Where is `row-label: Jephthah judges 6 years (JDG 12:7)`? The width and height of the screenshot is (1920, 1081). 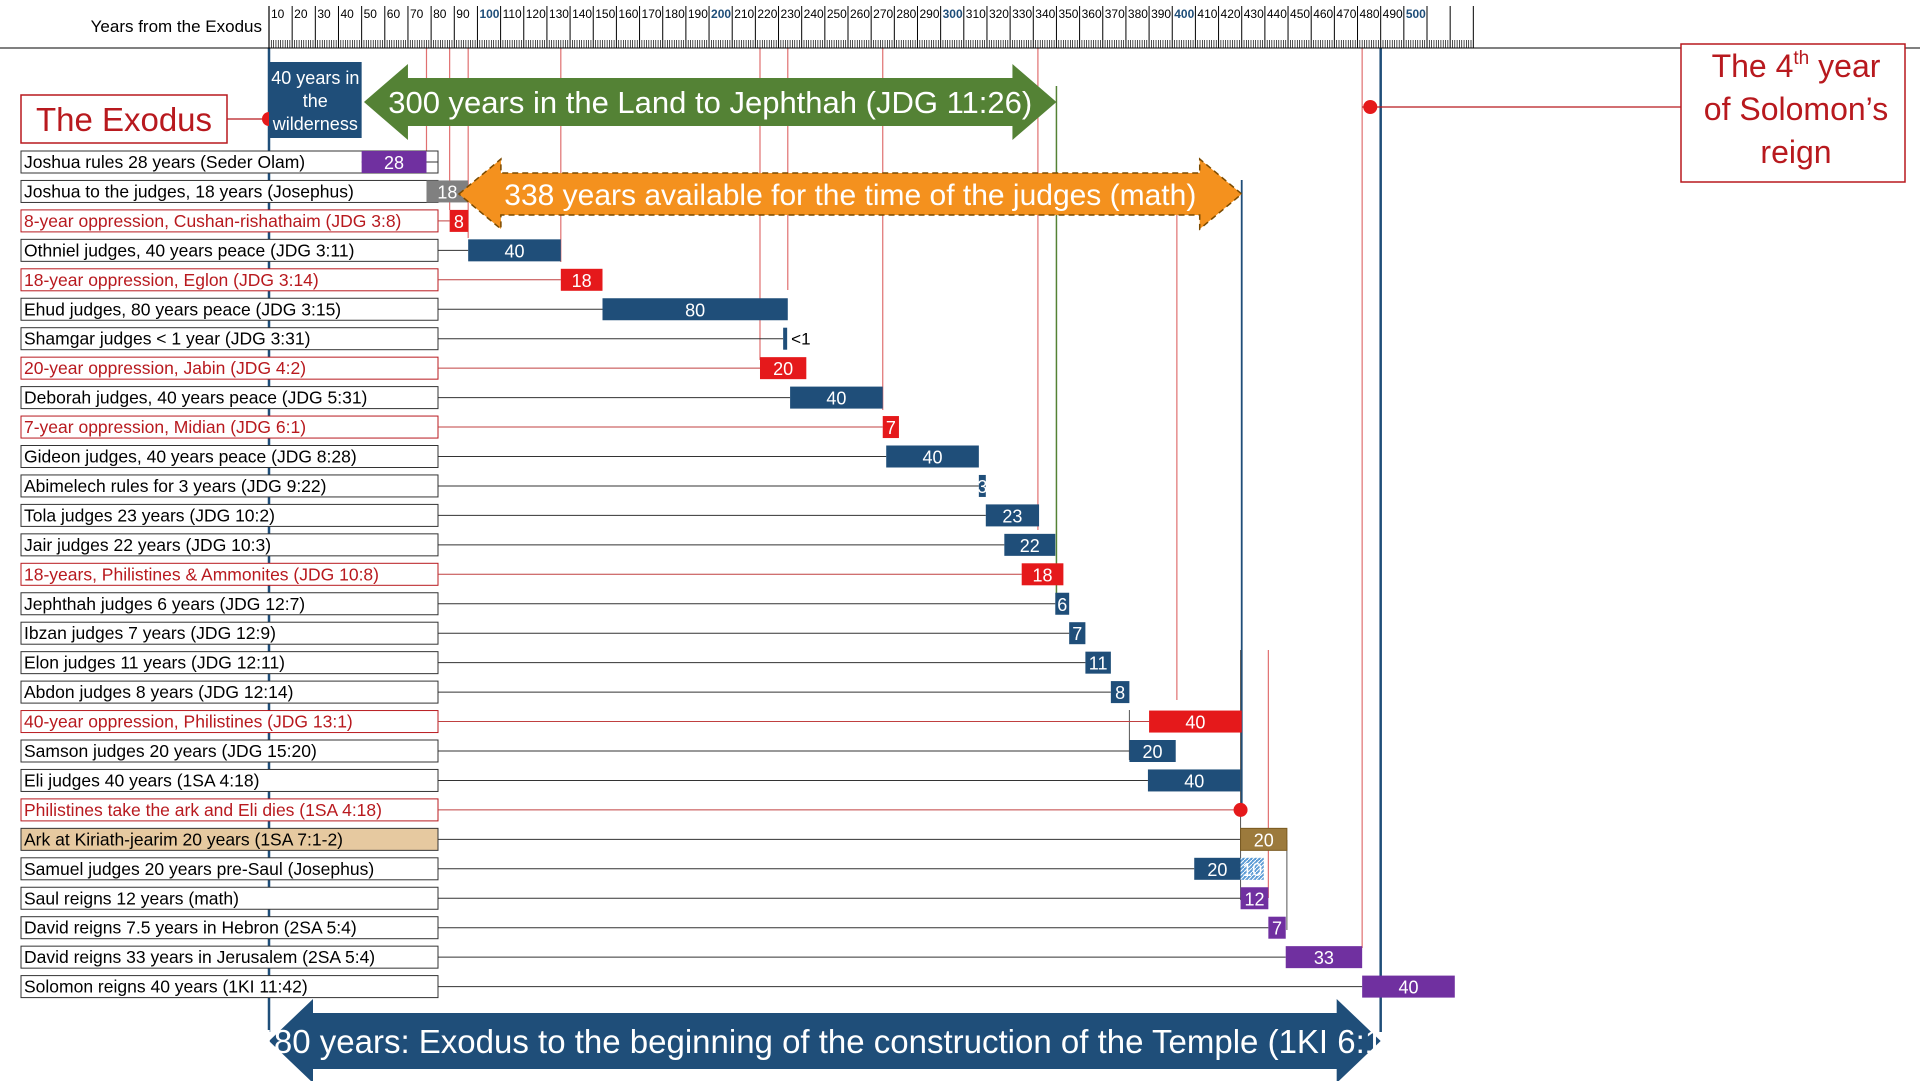
row-label: Jephthah judges 6 years (JDG 12:7) is located at coordinates (164, 604).